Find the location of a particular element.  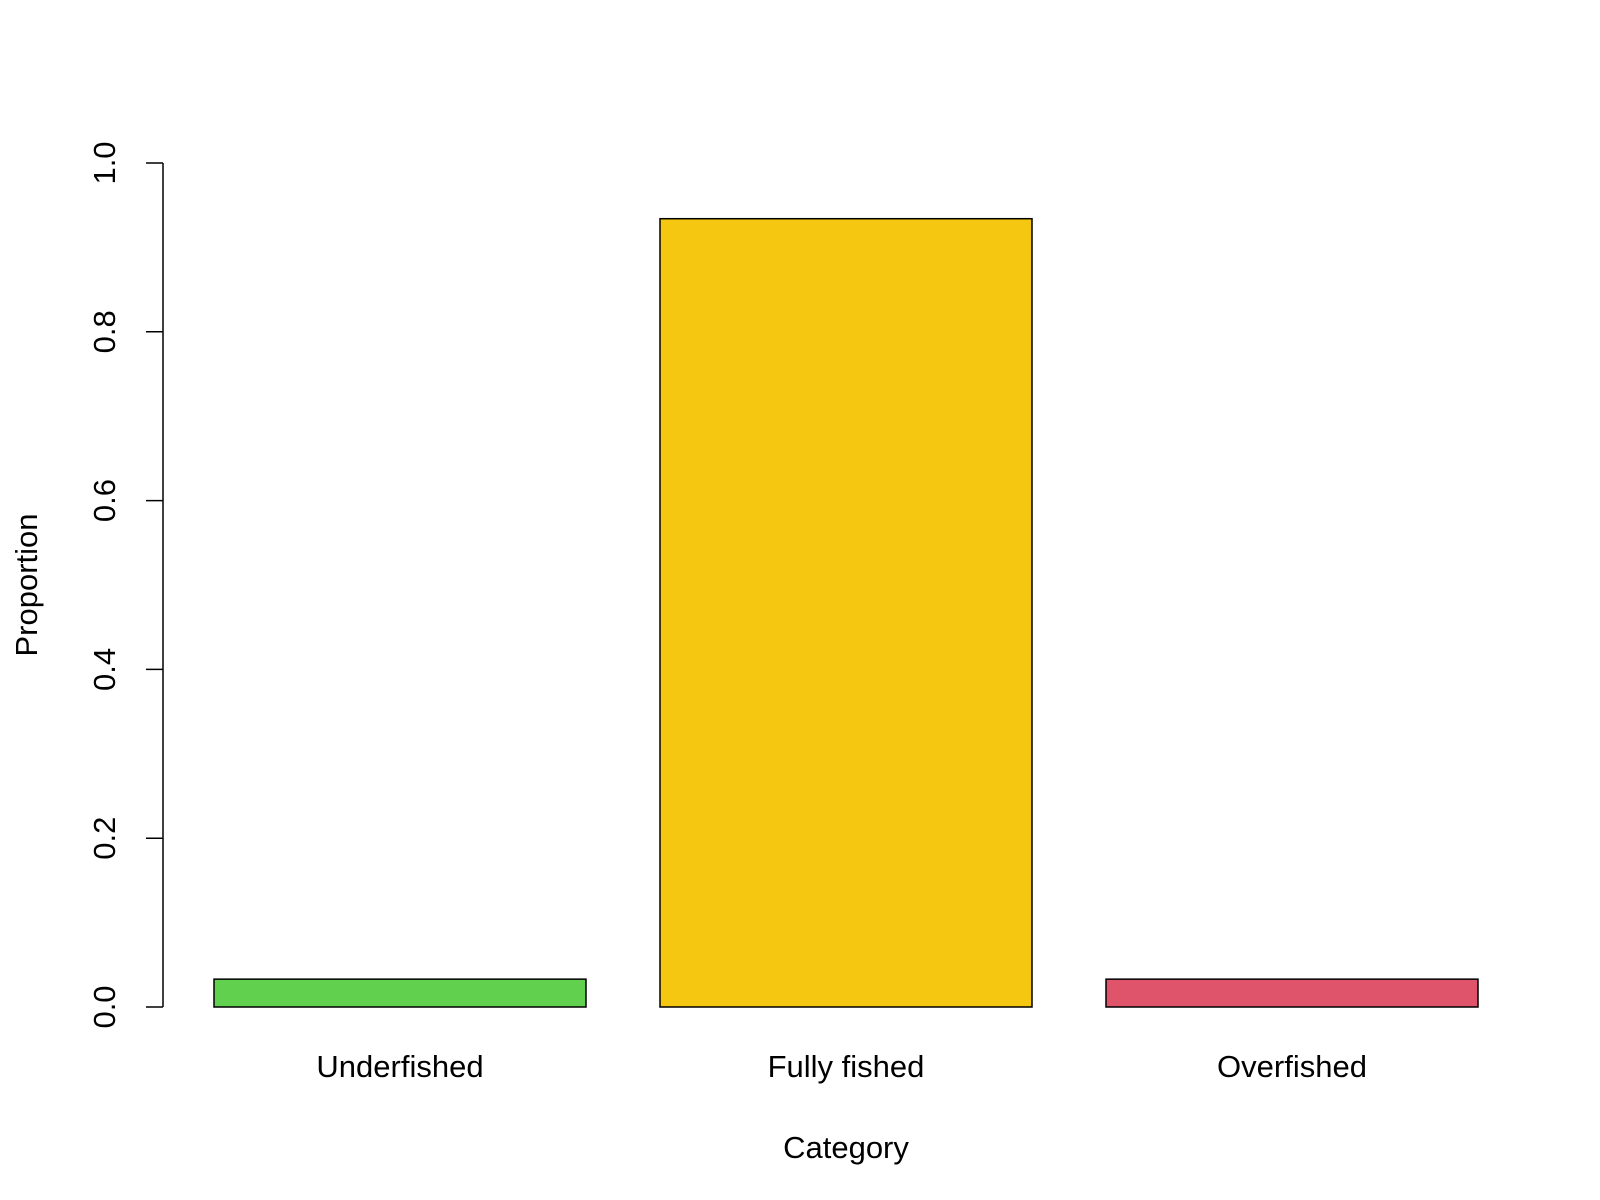

x-category-label: Underfished is located at coordinates (399, 1066).